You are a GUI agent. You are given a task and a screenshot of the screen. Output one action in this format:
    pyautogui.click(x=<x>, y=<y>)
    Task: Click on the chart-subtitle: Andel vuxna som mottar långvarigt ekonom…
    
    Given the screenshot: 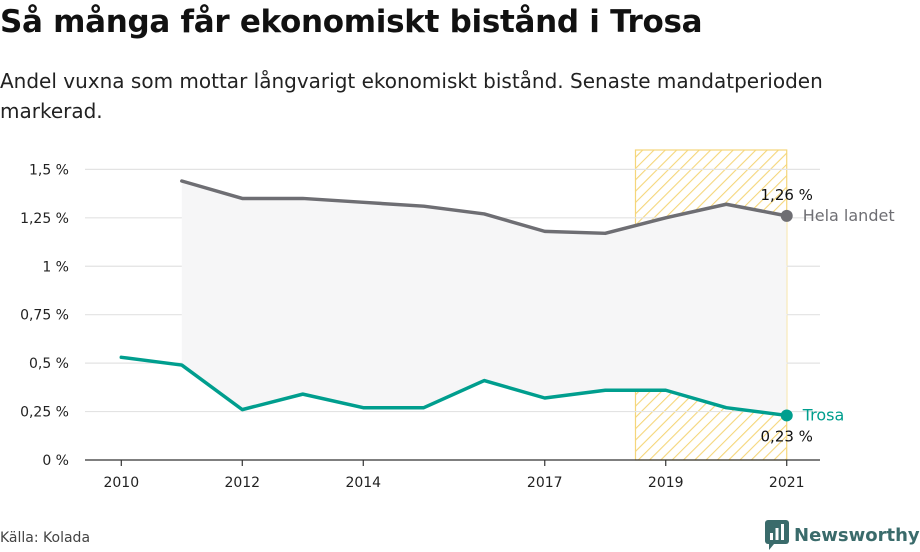 What is the action you would take?
    pyautogui.click(x=411, y=96)
    